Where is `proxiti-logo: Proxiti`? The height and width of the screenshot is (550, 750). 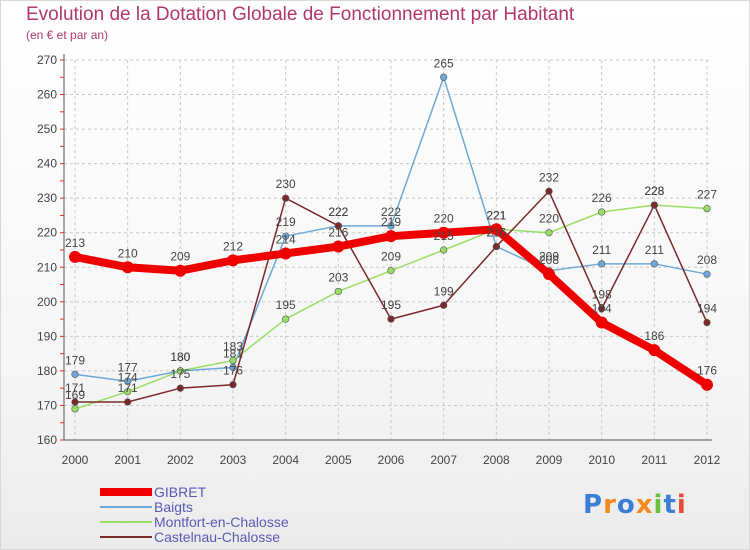 proxiti-logo: Proxiti is located at coordinates (635, 505).